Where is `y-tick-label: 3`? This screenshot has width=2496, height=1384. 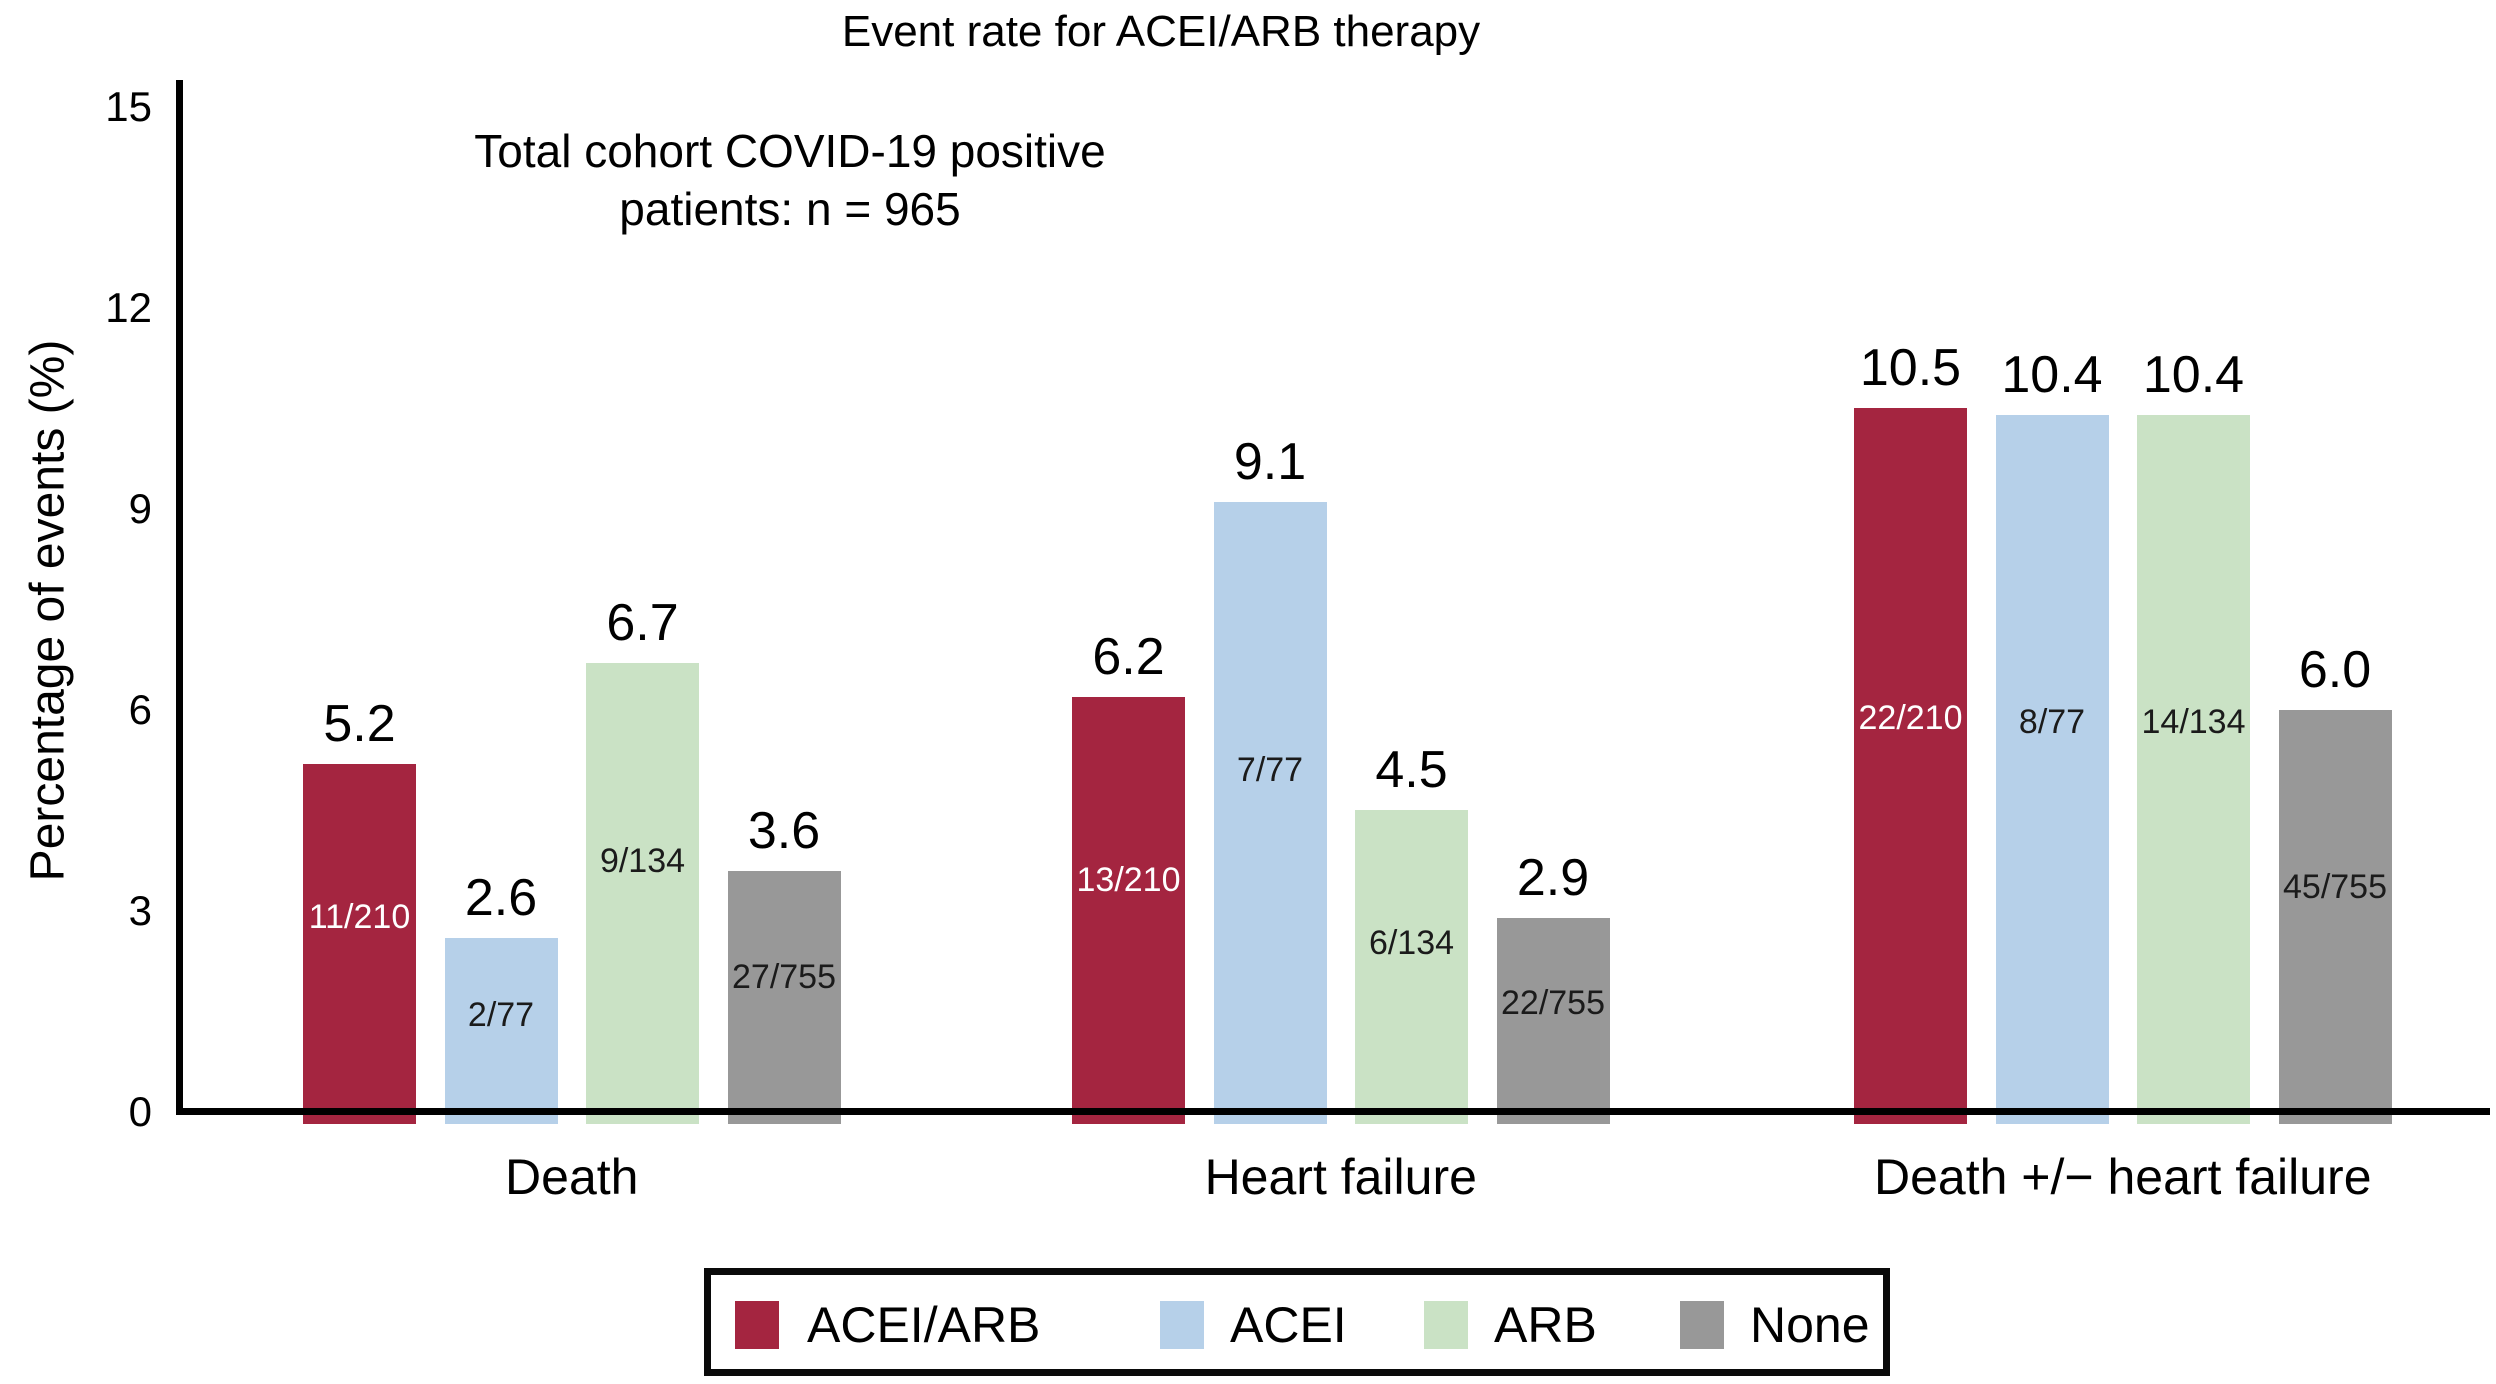 y-tick-label: 3 is located at coordinates (140, 910).